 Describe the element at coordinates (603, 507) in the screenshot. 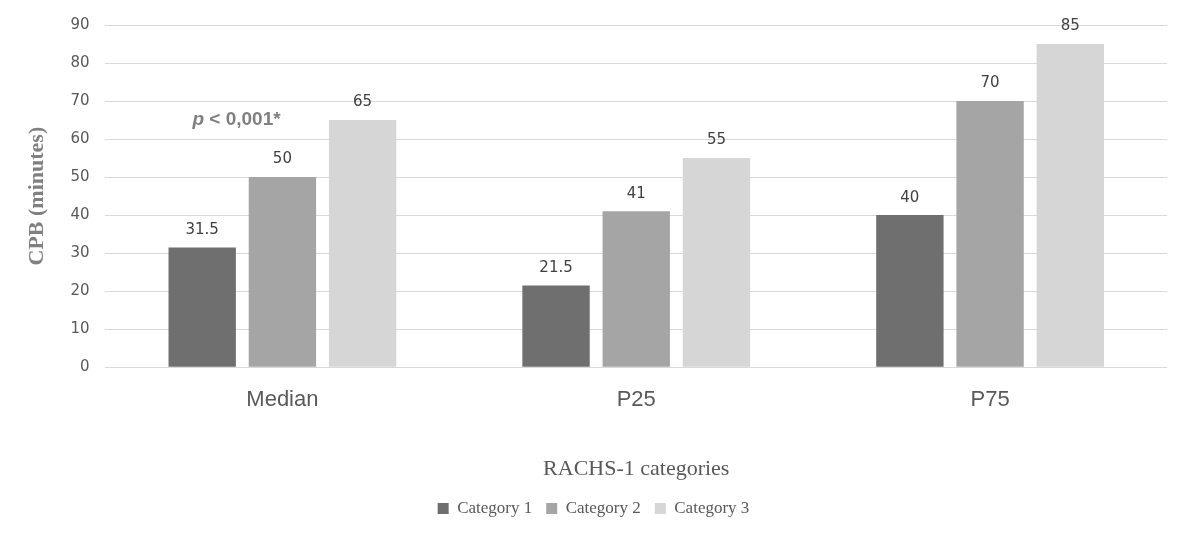

I see `legend-label: Category 2` at that location.